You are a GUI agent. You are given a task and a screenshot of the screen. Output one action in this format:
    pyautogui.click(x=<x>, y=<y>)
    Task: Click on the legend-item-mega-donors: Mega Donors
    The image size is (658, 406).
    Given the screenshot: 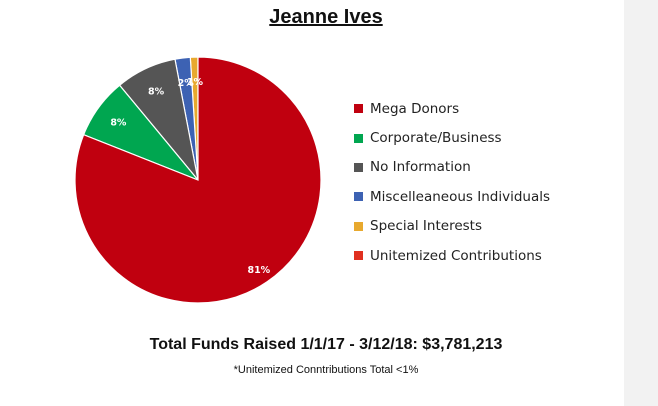 What is the action you would take?
    pyautogui.click(x=452, y=108)
    